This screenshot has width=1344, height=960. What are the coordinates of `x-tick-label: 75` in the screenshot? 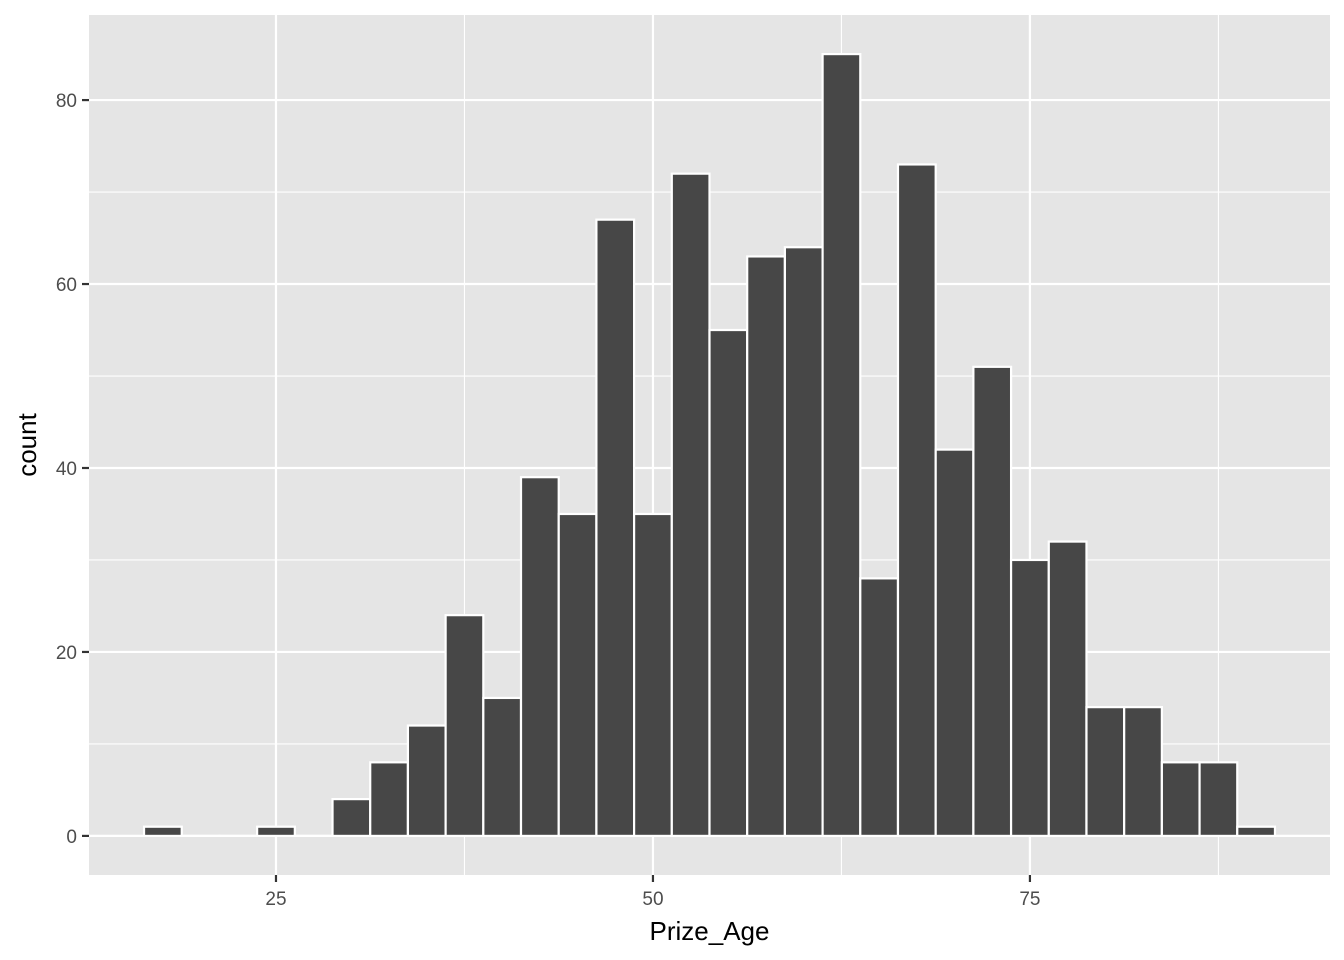 It's located at (1029, 899).